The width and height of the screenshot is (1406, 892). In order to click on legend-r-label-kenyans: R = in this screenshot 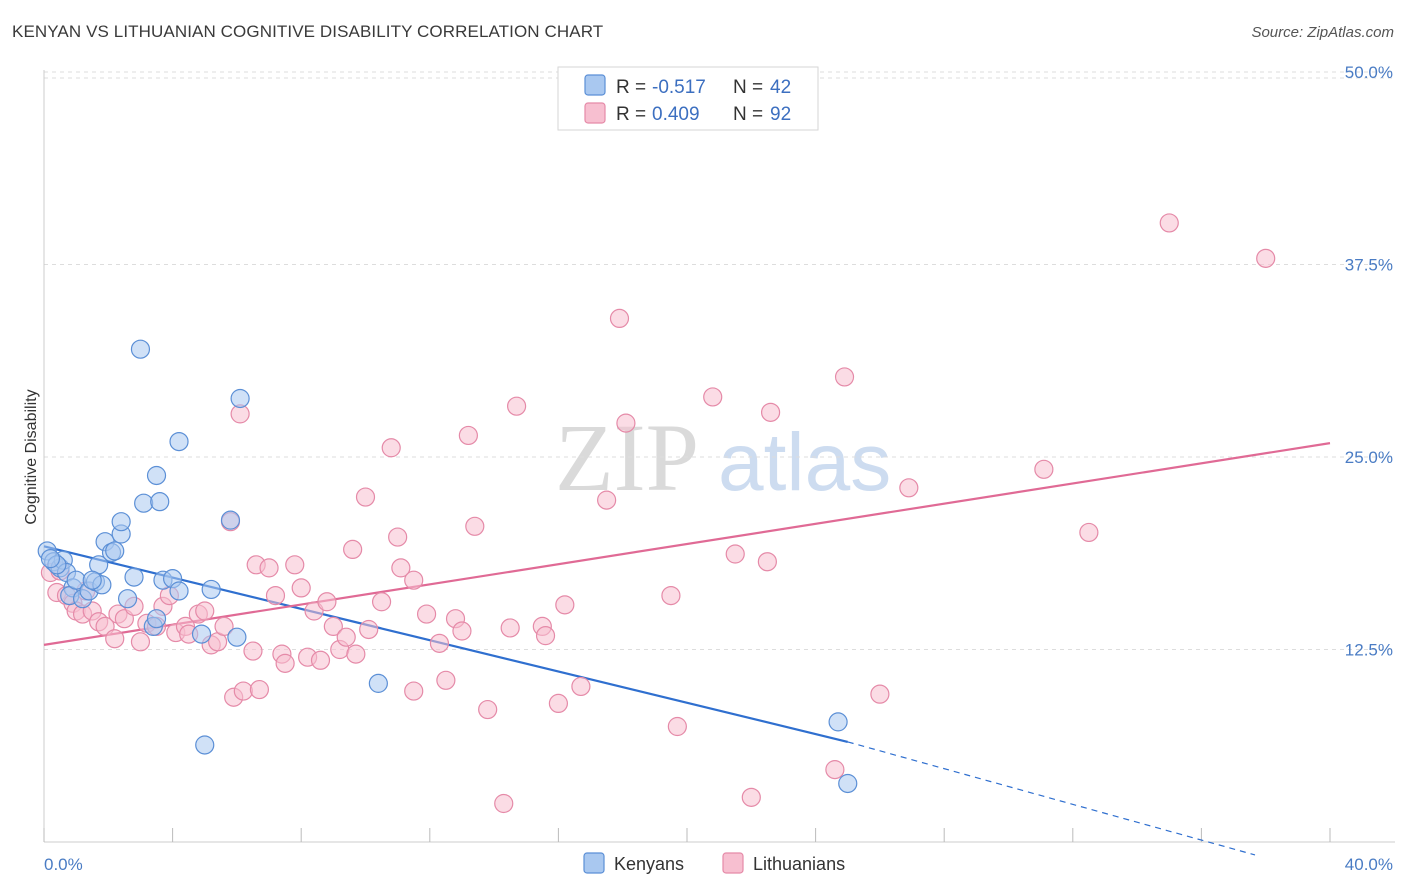, I will do `click(631, 87)`.